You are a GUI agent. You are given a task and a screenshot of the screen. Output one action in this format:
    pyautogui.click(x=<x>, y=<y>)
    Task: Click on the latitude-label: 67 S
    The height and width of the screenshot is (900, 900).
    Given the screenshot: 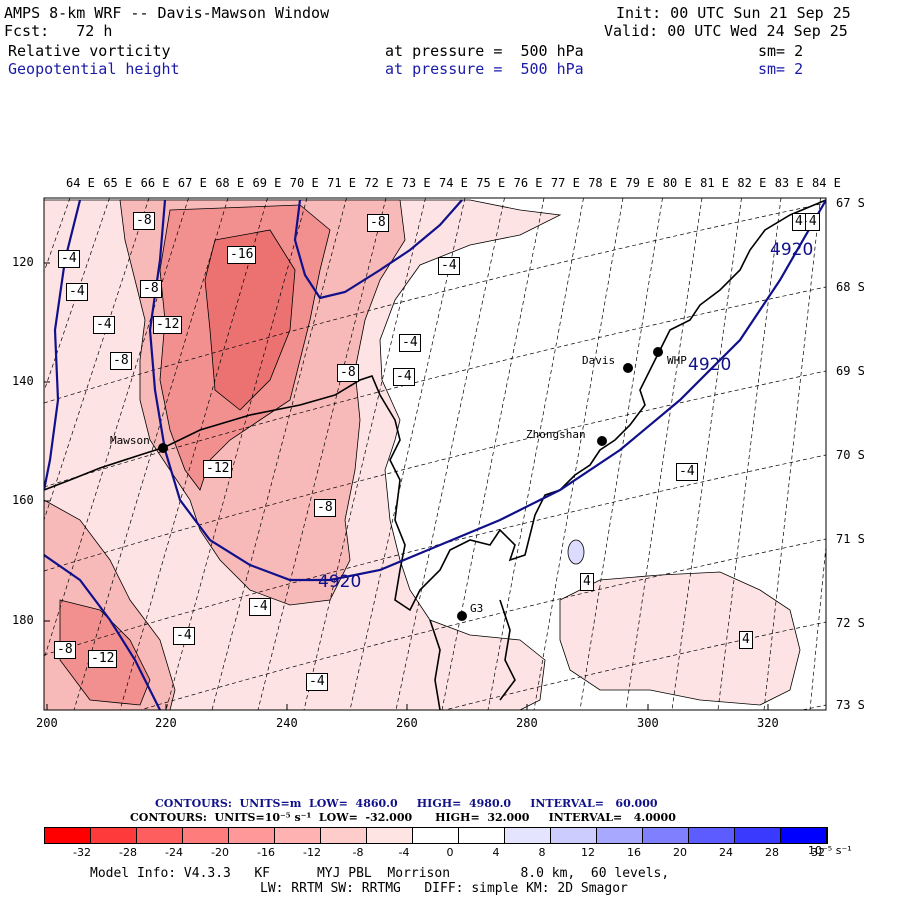 What is the action you would take?
    pyautogui.click(x=850, y=203)
    